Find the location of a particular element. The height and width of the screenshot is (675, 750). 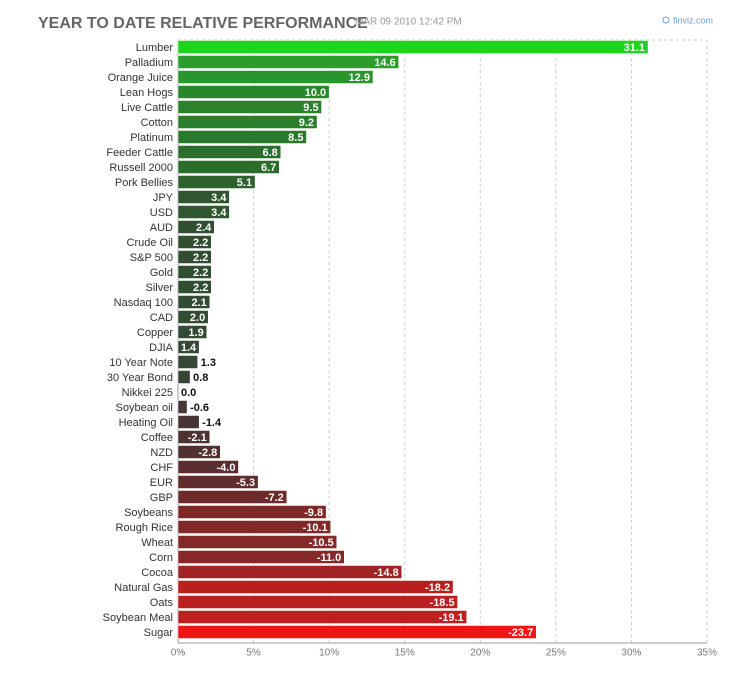

value-label: -14.8 is located at coordinates (386, 573).